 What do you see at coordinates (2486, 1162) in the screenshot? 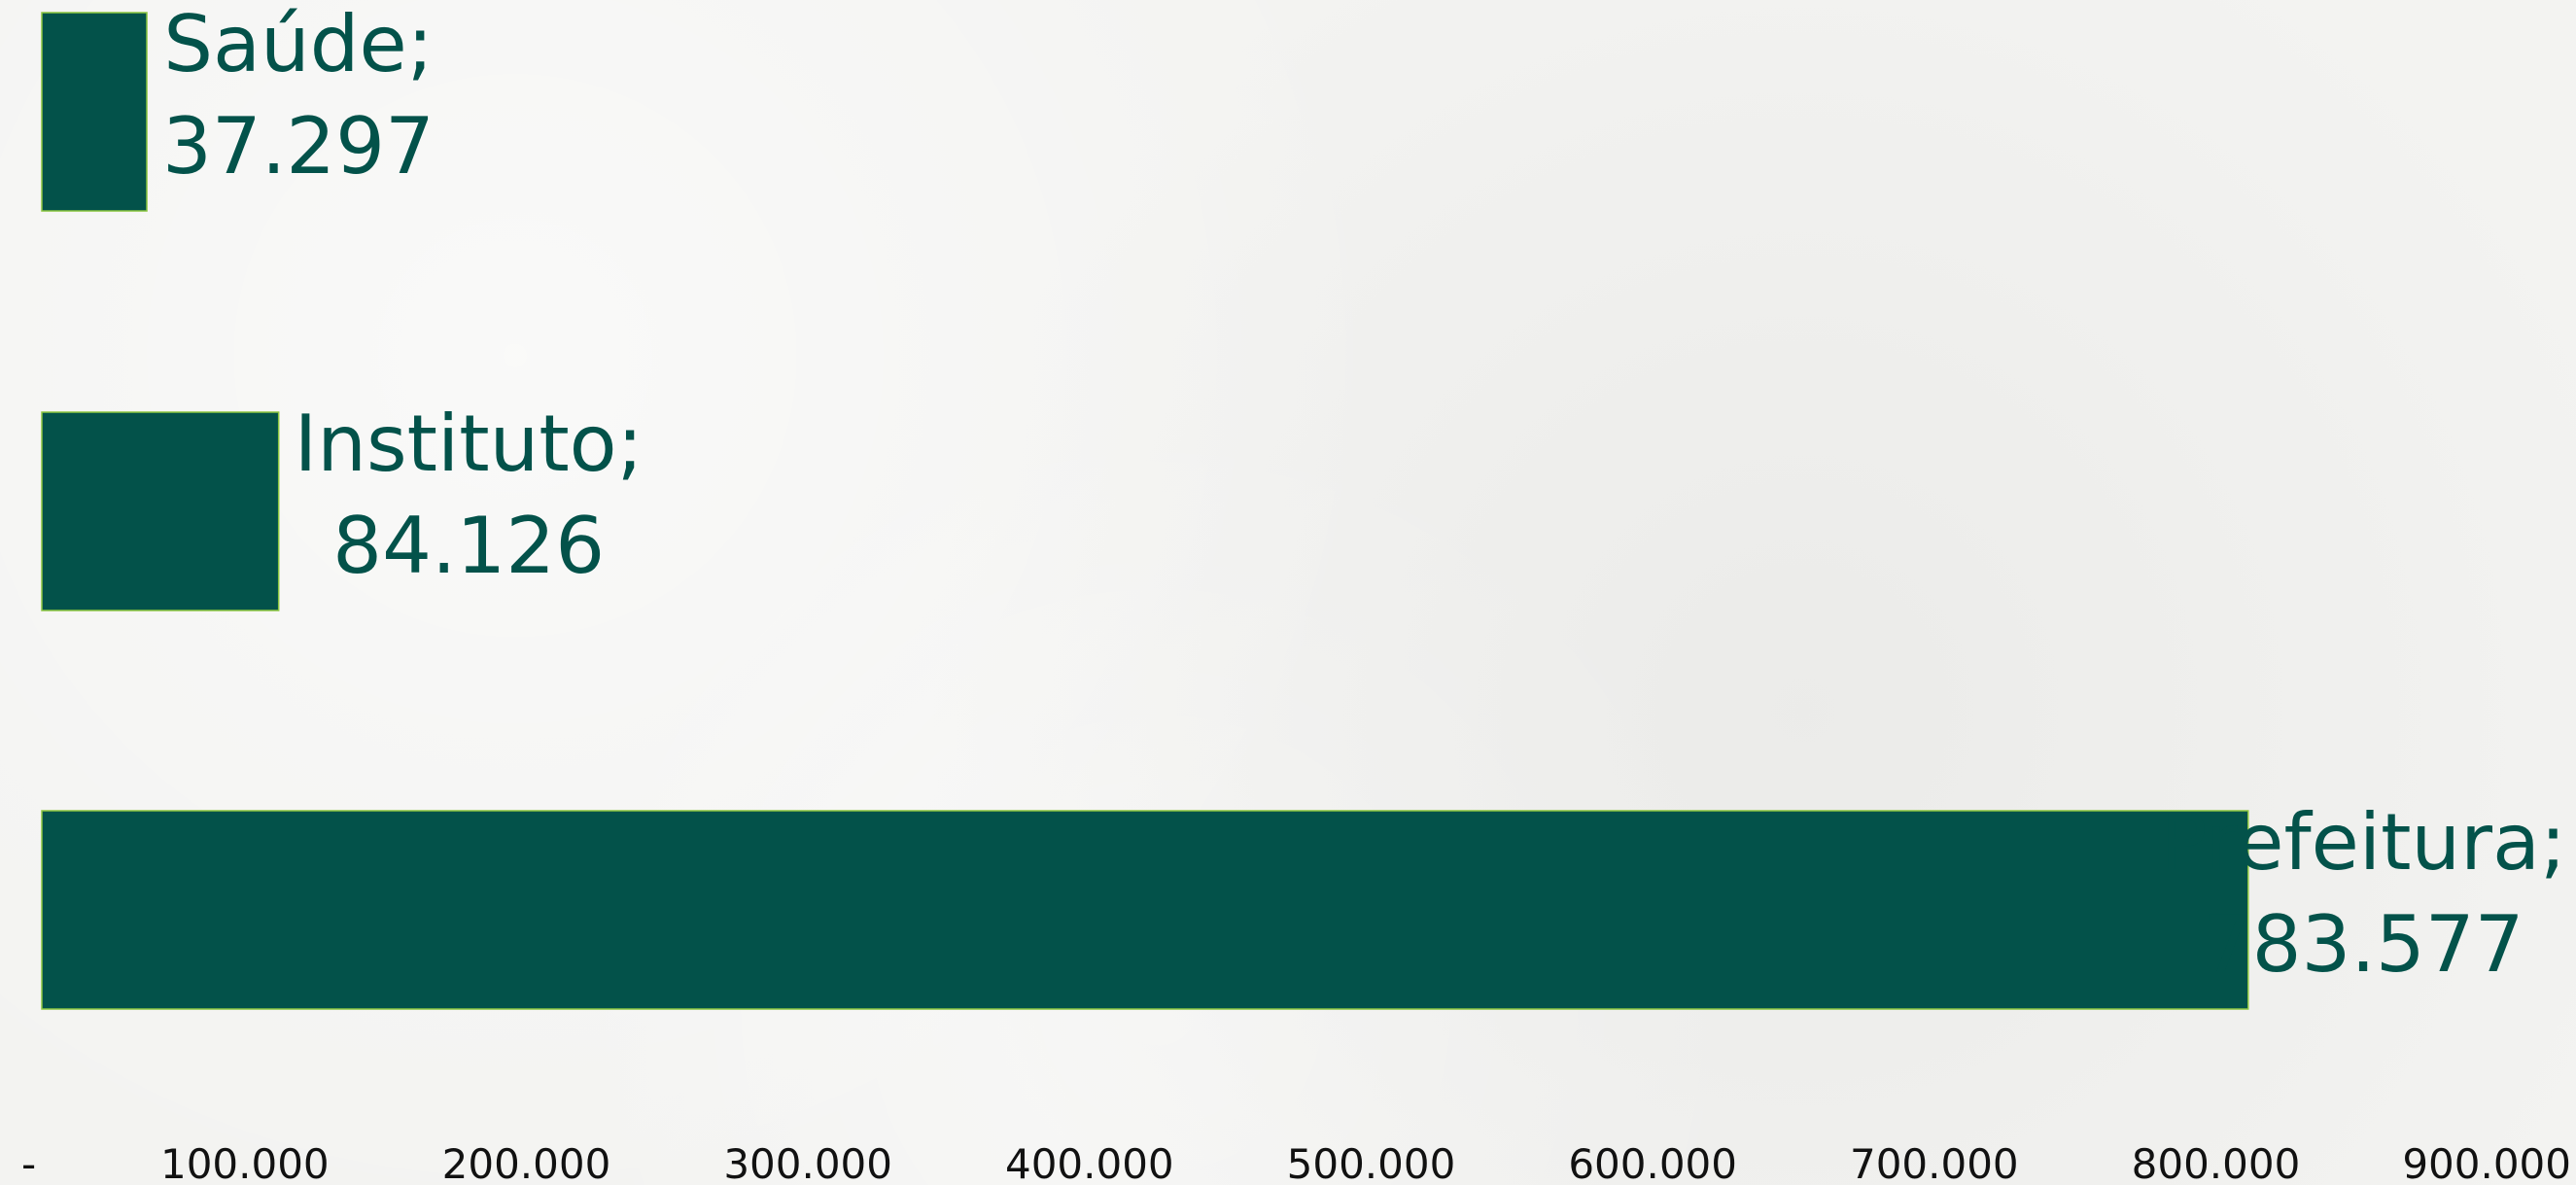
I see `x-tick-label-9: 900.000` at bounding box center [2486, 1162].